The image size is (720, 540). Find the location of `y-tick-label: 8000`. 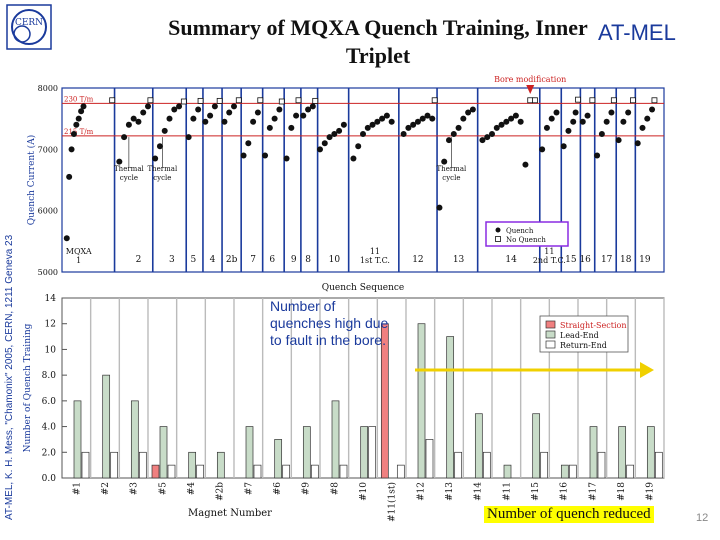

y-tick-label: 8000 is located at coordinates (48, 88).